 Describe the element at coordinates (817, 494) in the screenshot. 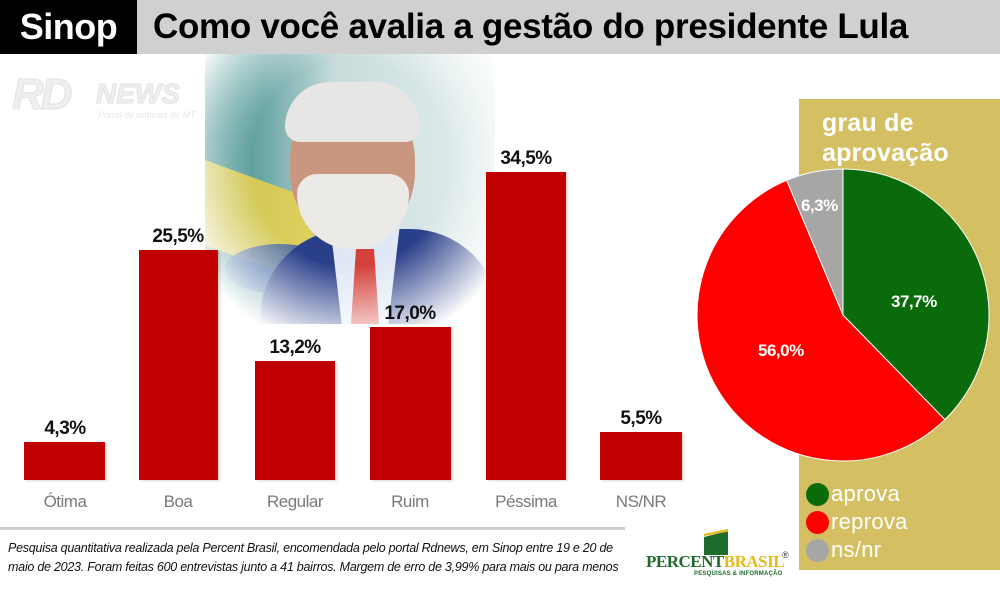

I see `legend-dot-aprova-icon` at that location.